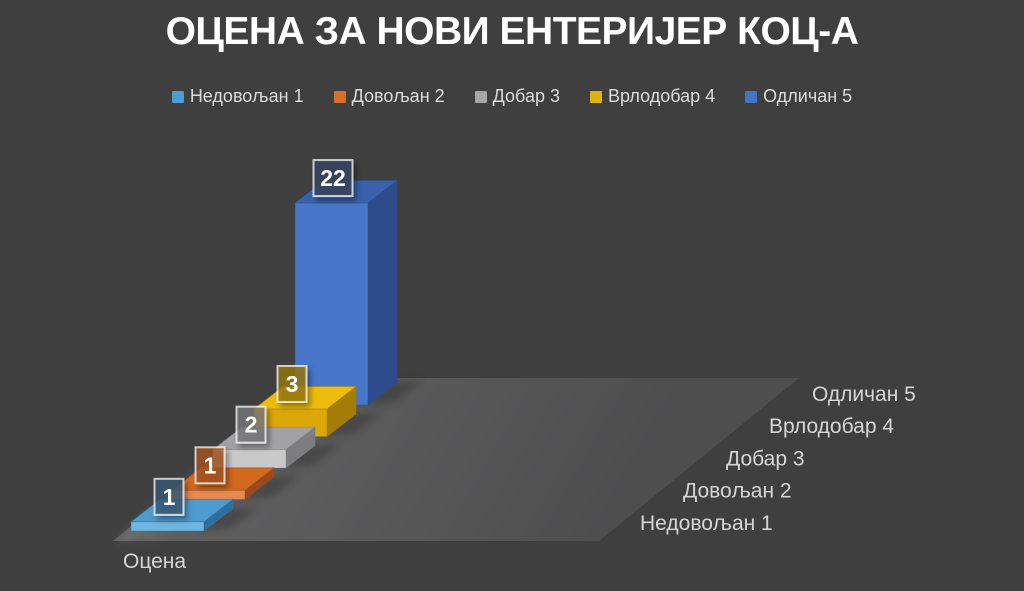  I want to click on legend-item-label: Одличан 5, so click(808, 96).